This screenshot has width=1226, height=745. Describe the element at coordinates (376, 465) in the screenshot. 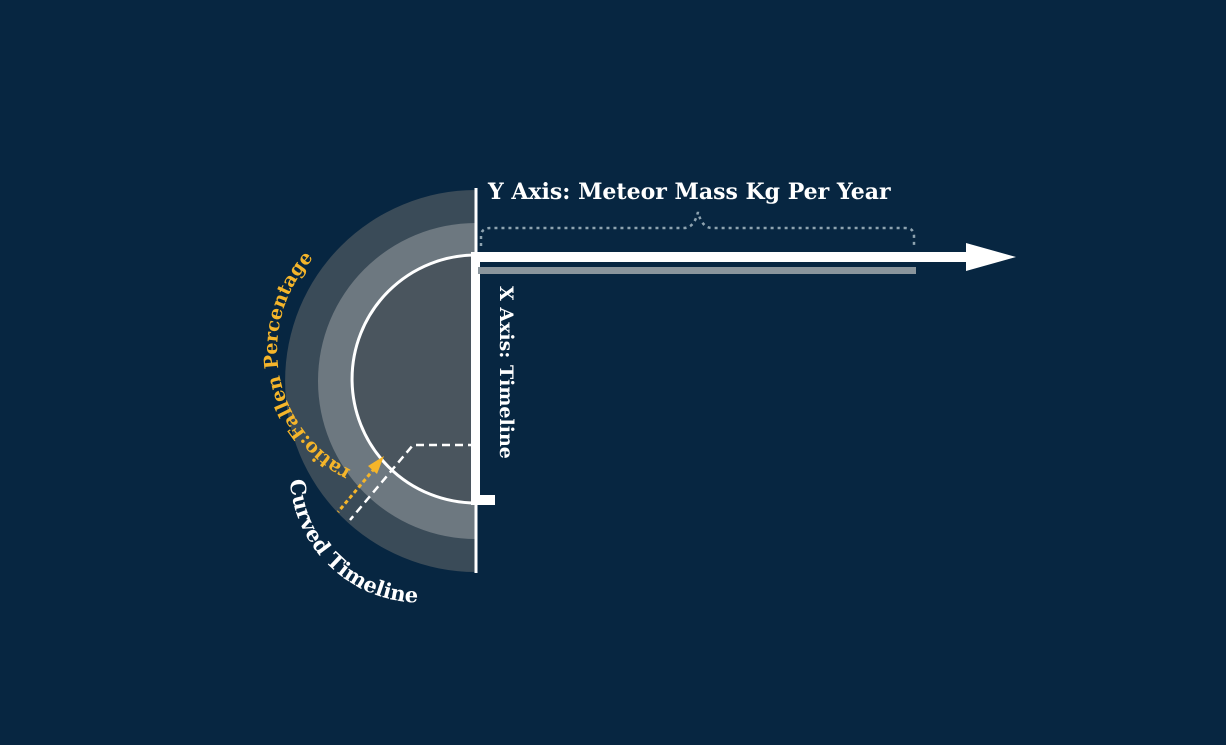

I see `ratio-arrowhead-icon` at that location.